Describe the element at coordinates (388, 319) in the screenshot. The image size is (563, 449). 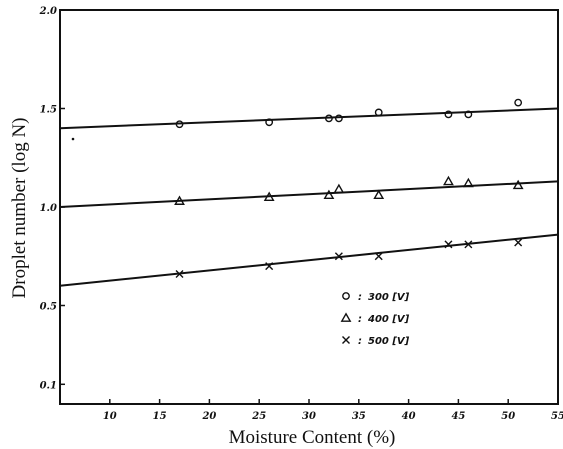
I see `legend-label-2: 400 [V]` at that location.